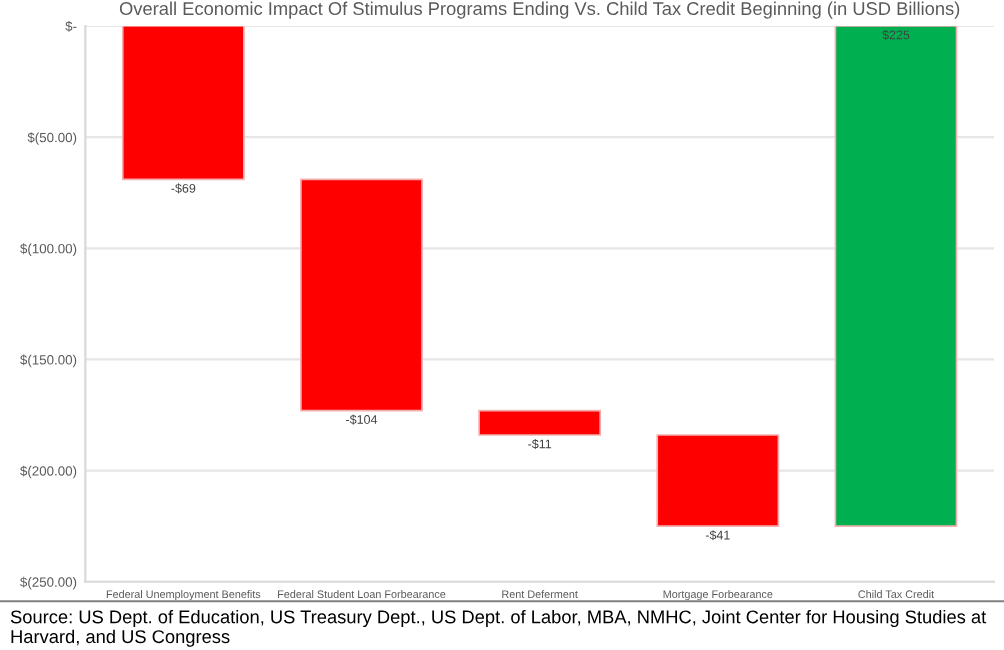  I want to click on source-note: Source: US Dept. of Education, US Treasury Dept., US Dept. of Labor, MBA, NMHC, Joint Center for Housing Studies at Harvard, and US Congress, so click(498, 628).